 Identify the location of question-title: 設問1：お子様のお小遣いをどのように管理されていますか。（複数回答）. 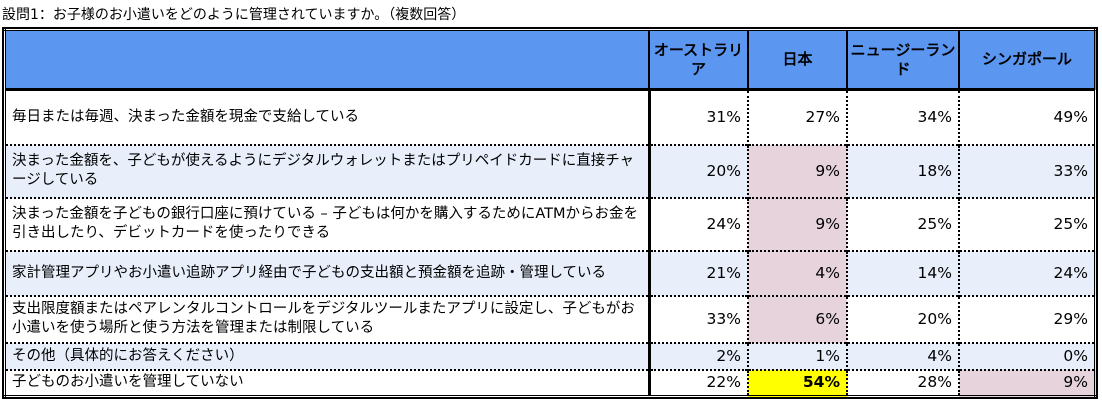
(234, 15).